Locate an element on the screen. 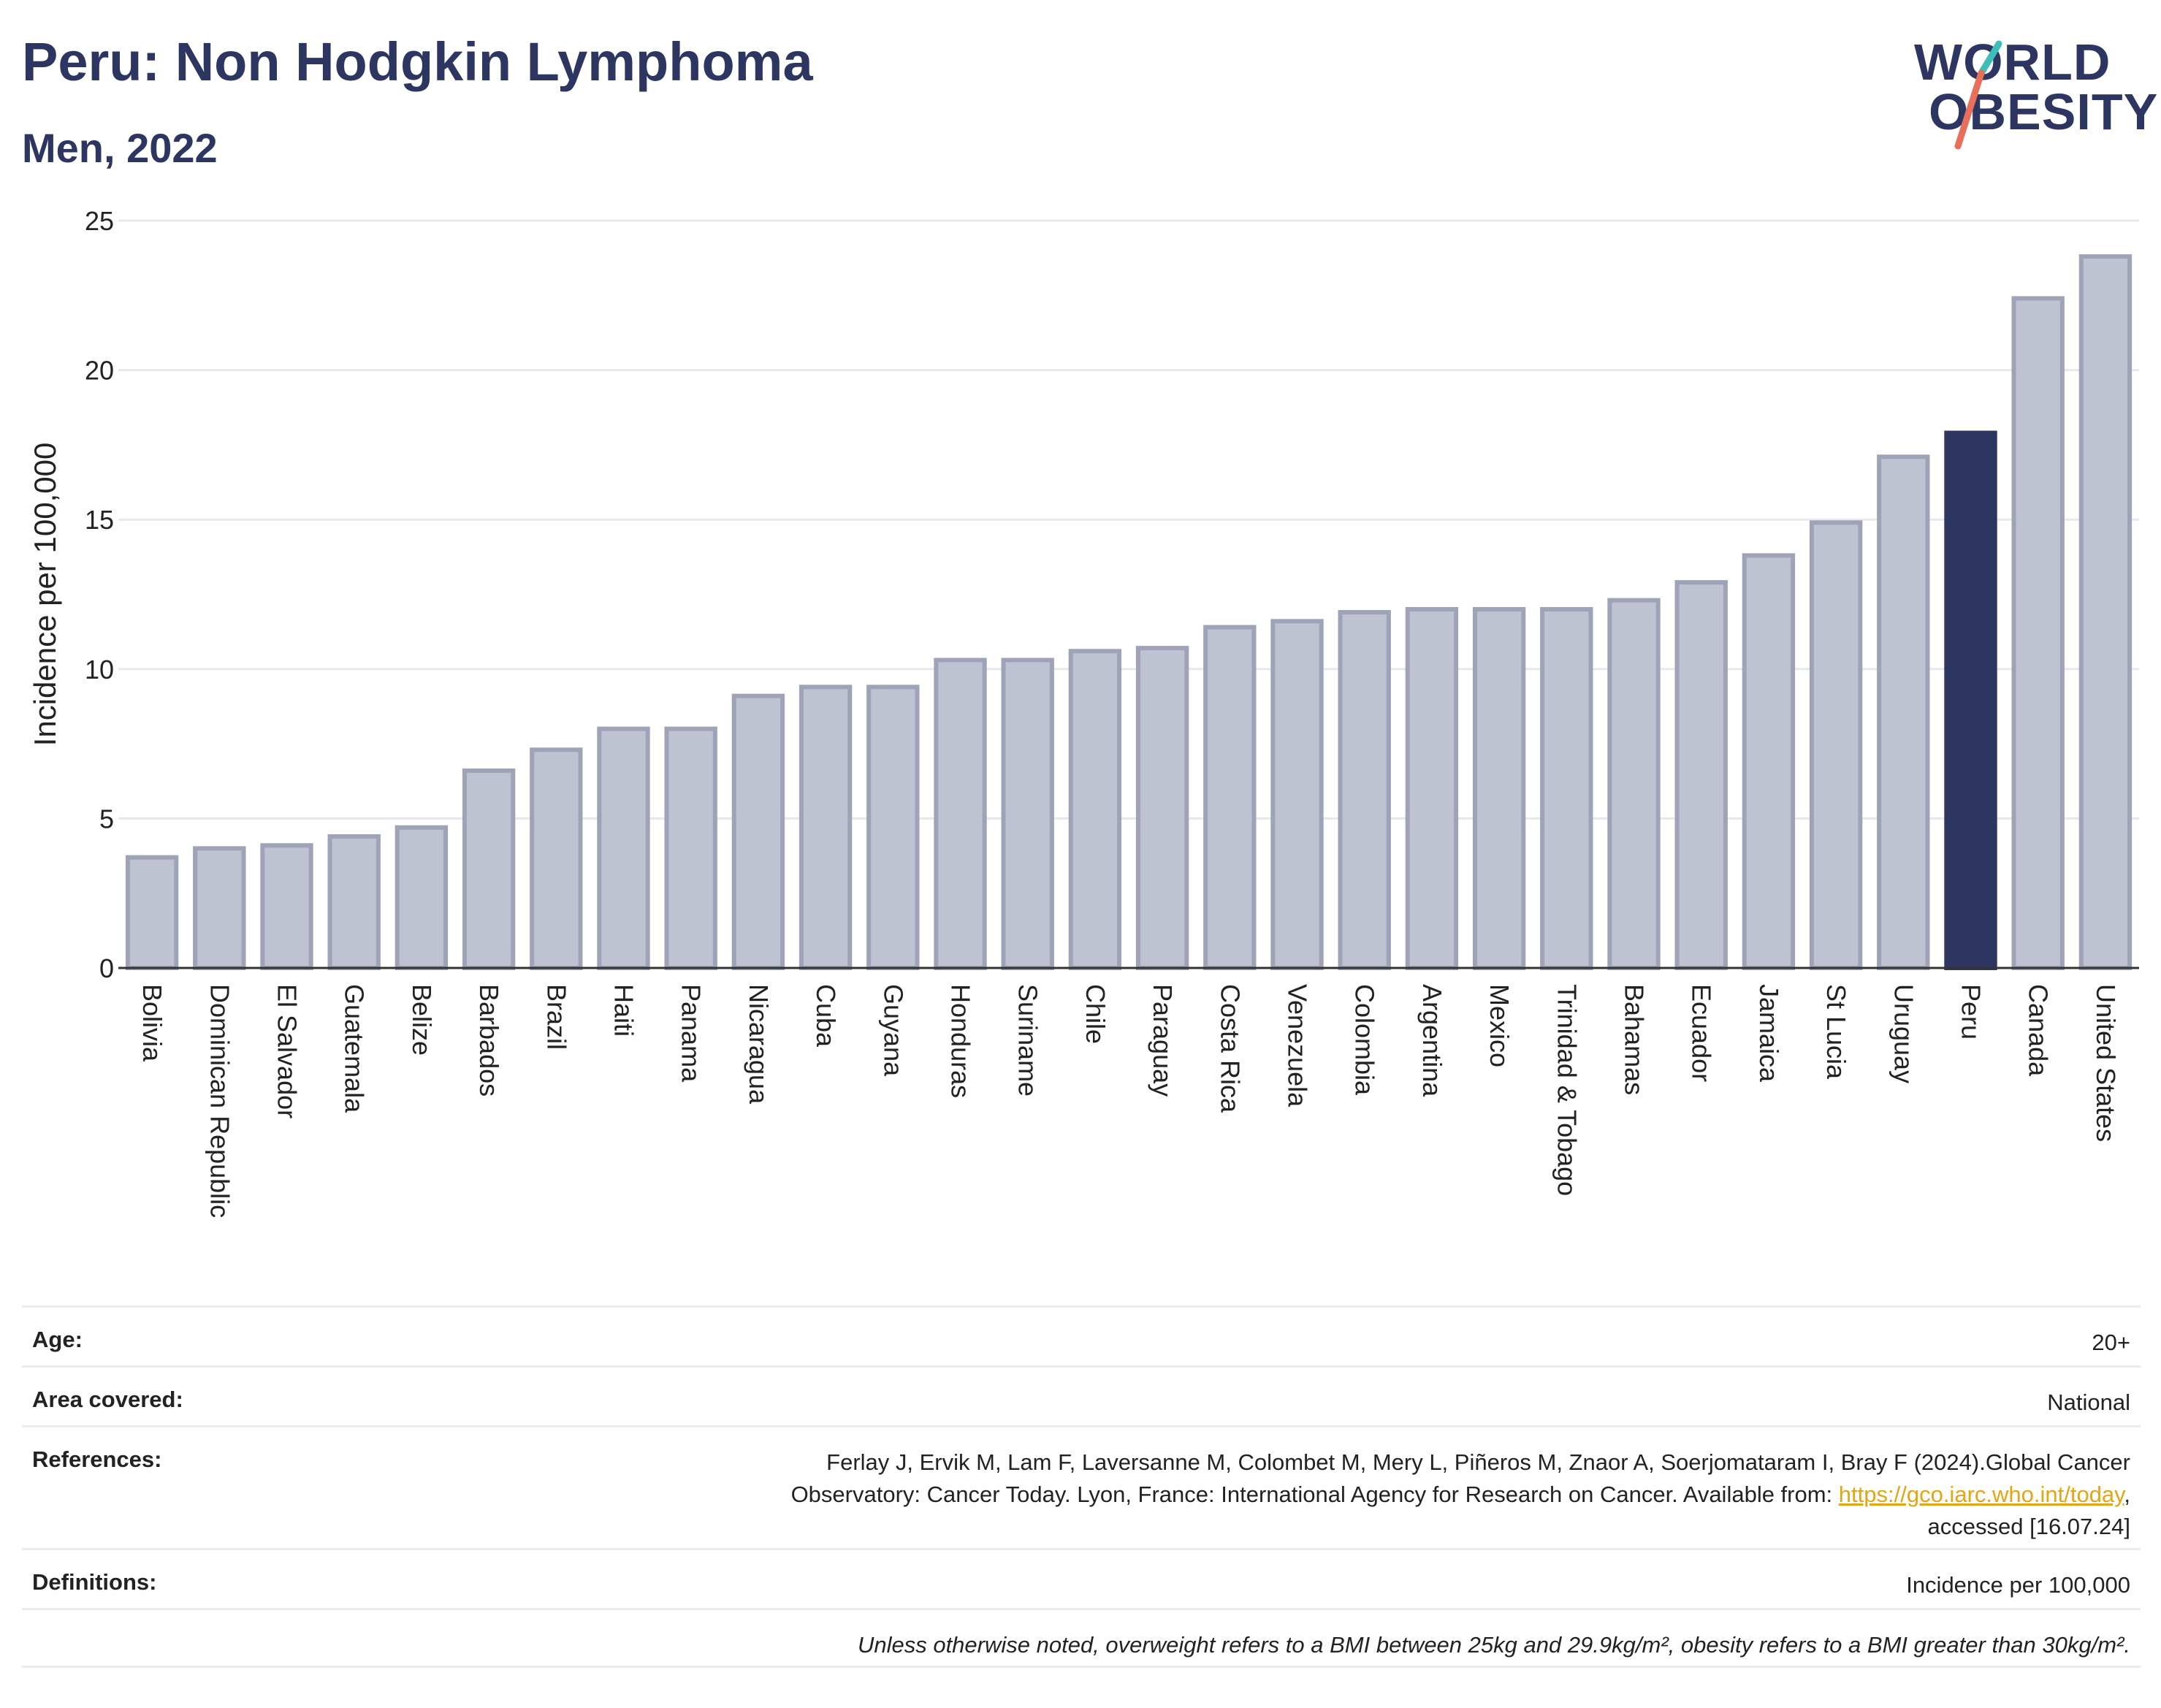 Image resolution: width=2161 pixels, height=1708 pixels. logo-slash-icon is located at coordinates (1978, 95).